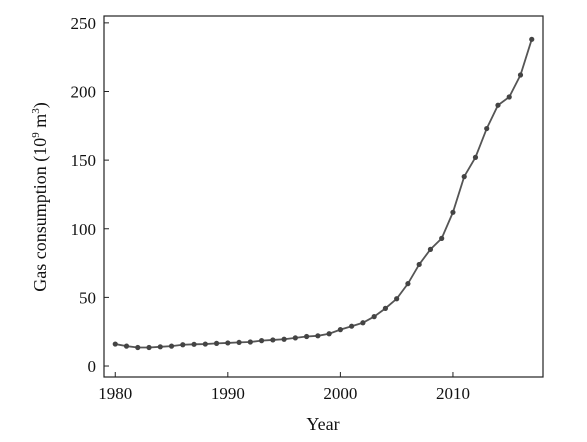 Image resolution: width=587 pixels, height=442 pixels. Describe the element at coordinates (322, 424) in the screenshot. I see `x-axis-label: Year` at that location.